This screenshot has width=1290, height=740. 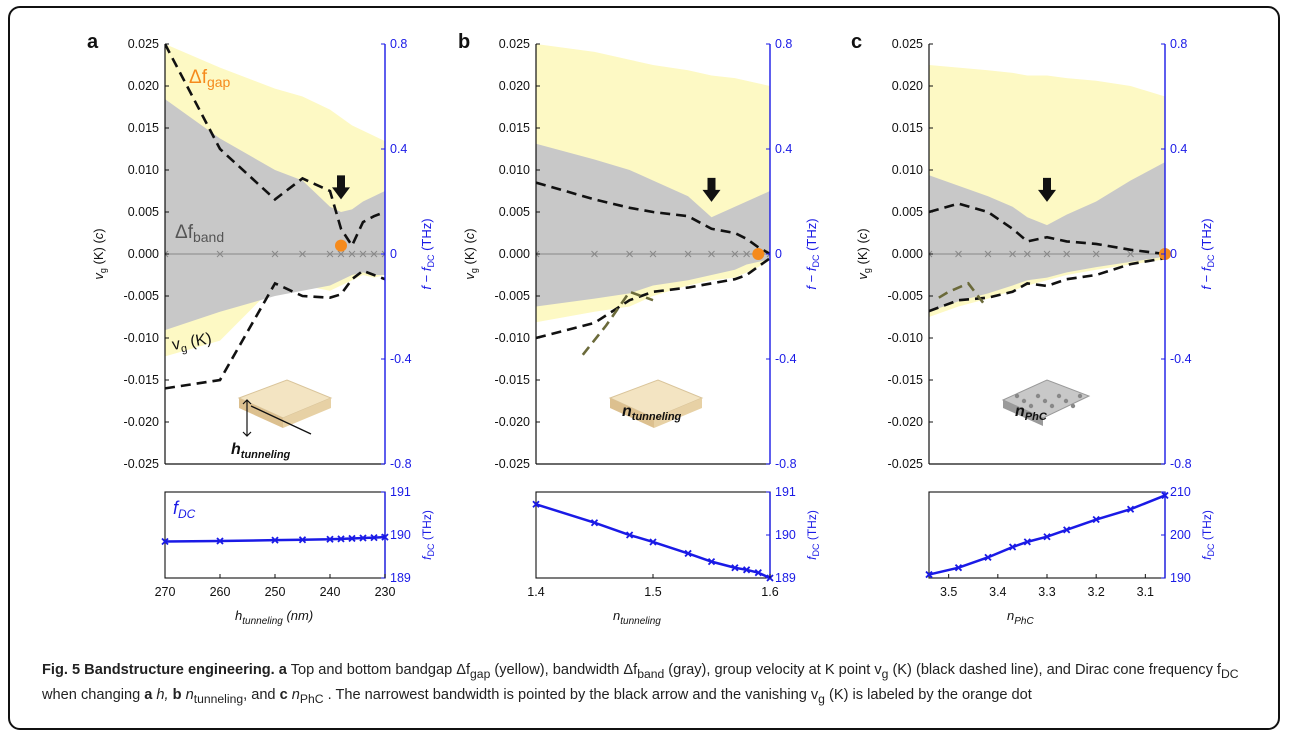 I want to click on right-tick-label: 0.4, so click(x=1178, y=149).